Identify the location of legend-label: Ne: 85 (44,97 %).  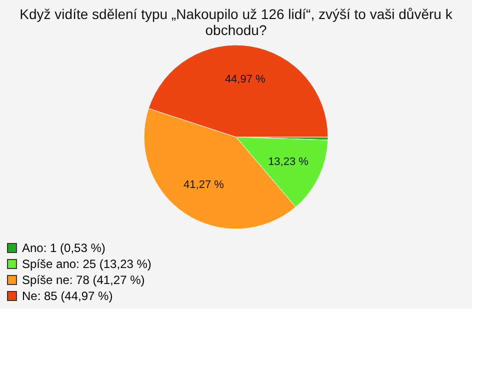
(67, 296).